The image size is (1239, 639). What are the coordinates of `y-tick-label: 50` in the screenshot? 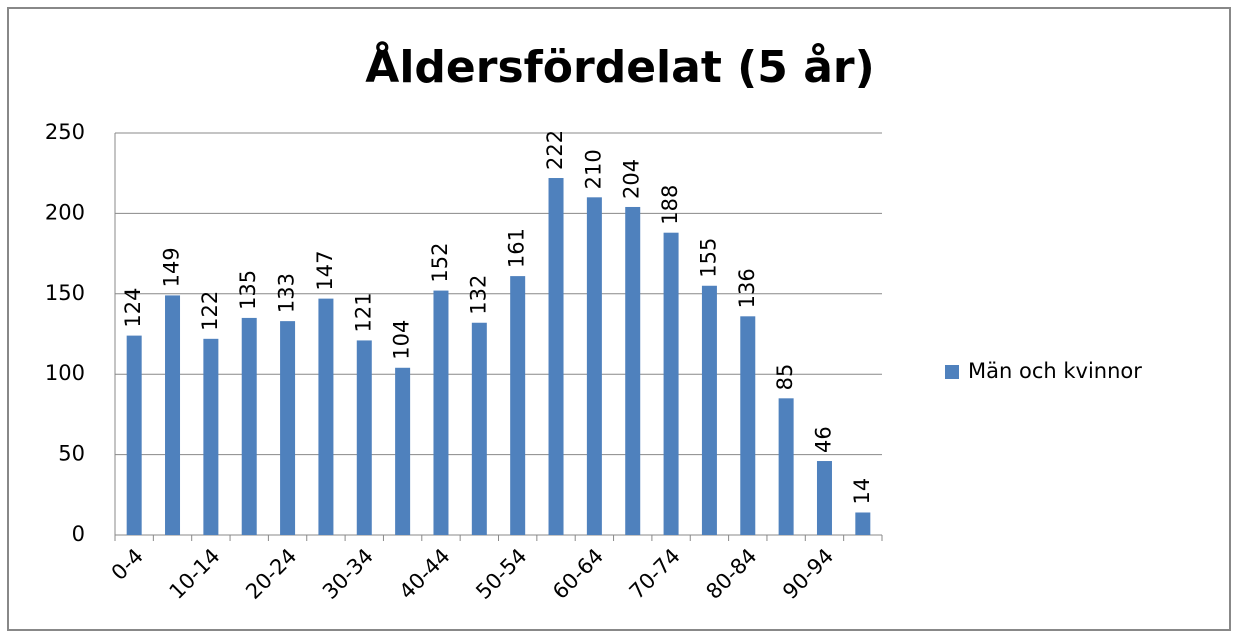 It's located at (71, 454).